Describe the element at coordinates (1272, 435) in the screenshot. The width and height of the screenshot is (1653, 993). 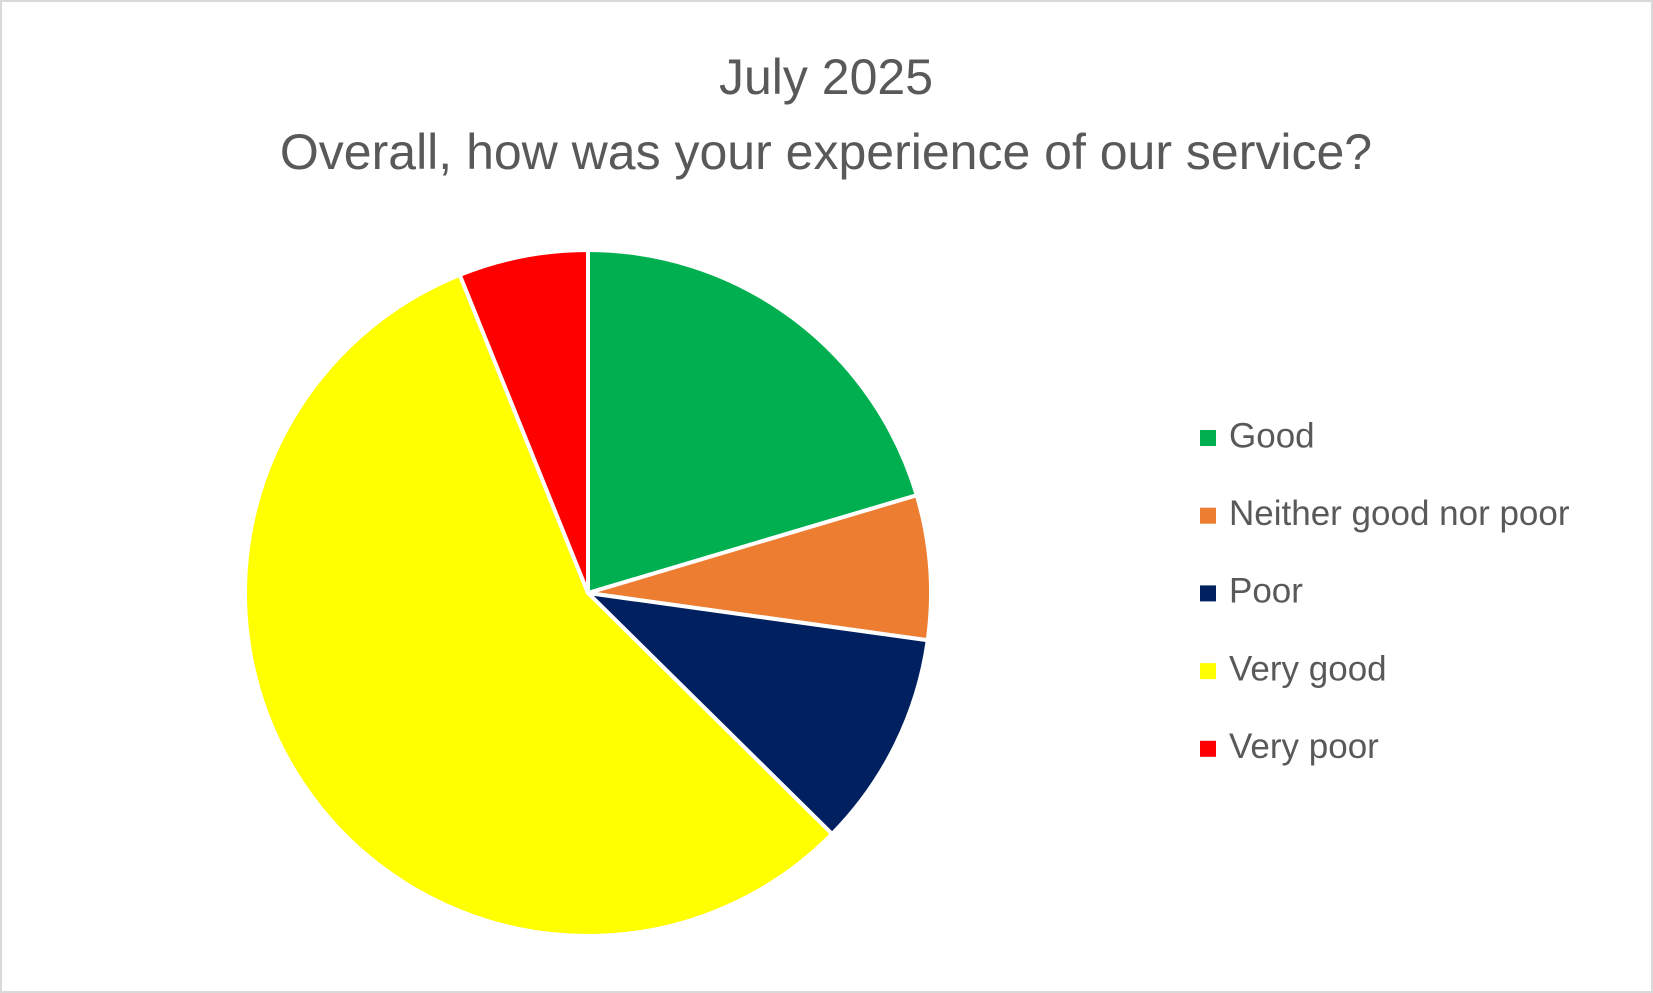
I see `legend-label: Good` at that location.